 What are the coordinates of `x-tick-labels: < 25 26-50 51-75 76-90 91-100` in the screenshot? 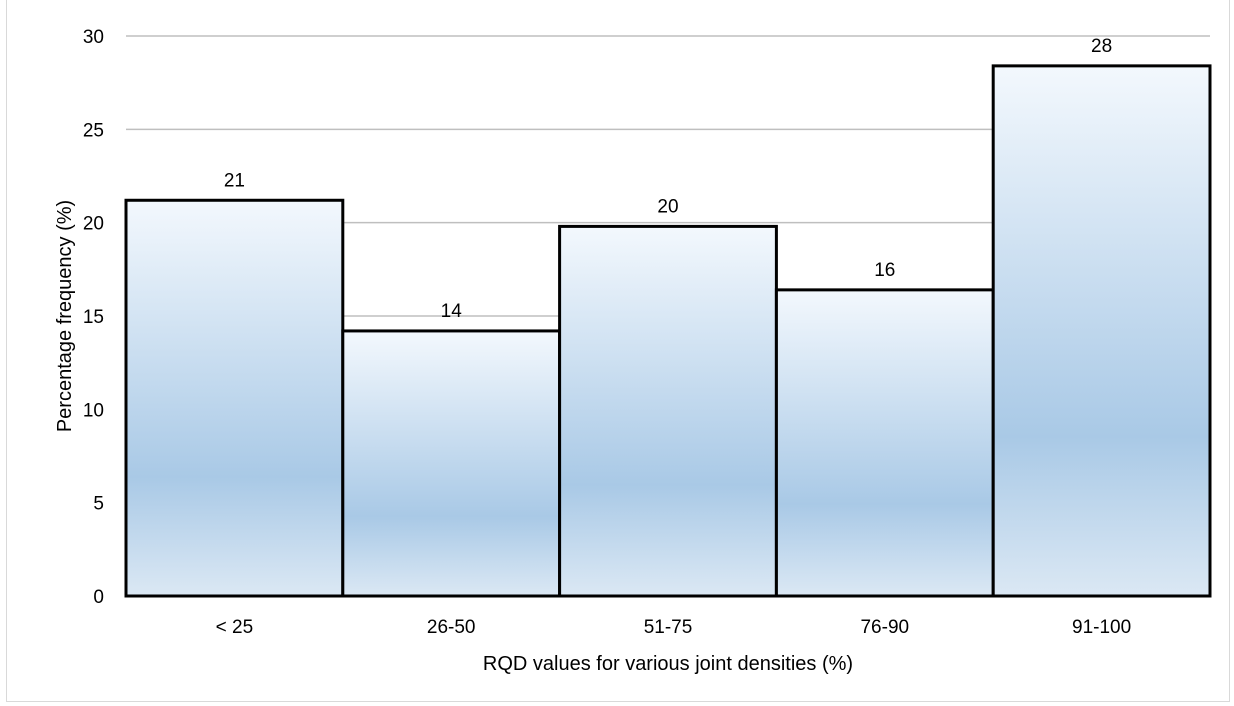 It's located at (674, 627).